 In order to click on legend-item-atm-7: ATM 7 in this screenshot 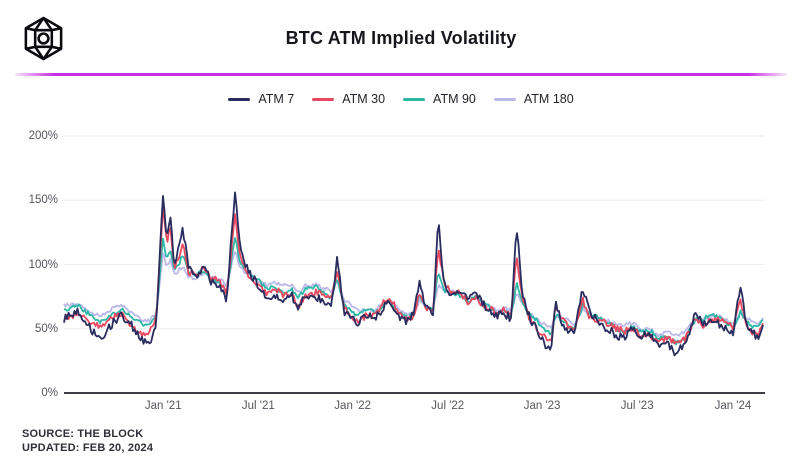, I will do `click(261, 99)`.